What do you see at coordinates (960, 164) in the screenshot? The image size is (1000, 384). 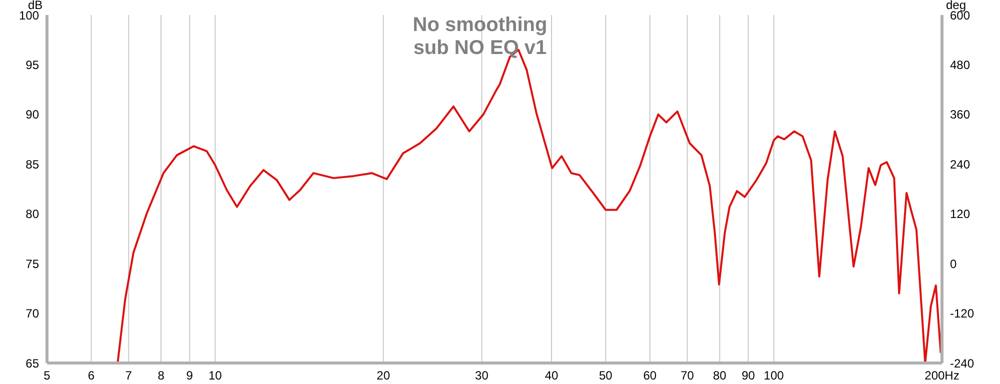 I see `y2-tick-label: 240` at bounding box center [960, 164].